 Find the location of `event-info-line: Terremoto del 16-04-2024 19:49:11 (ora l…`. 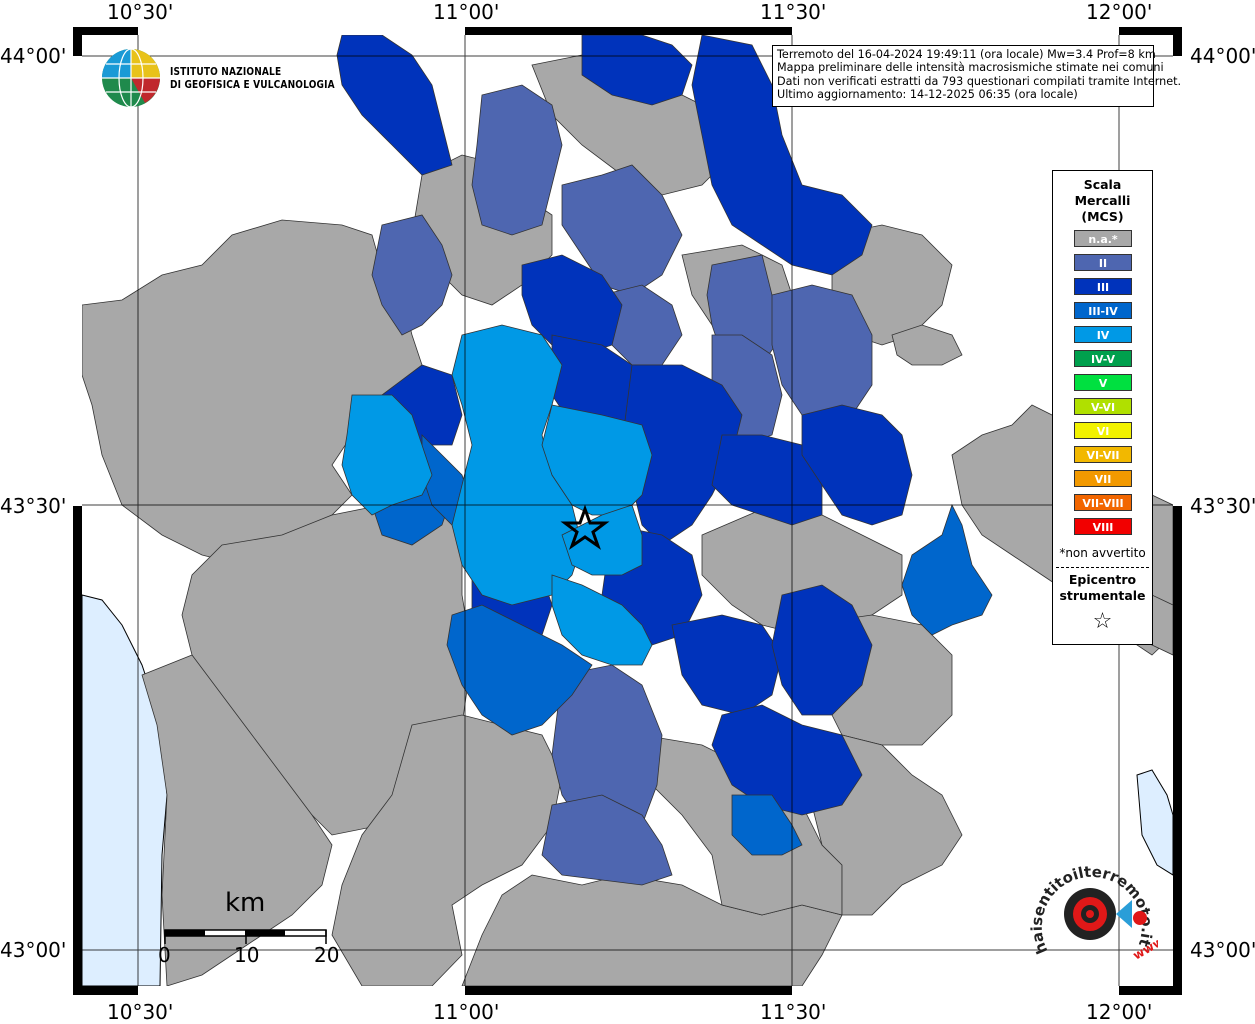

event-info-line: Terremoto del 16-04-2024 19:49:11 (ora l… is located at coordinates (966, 54).